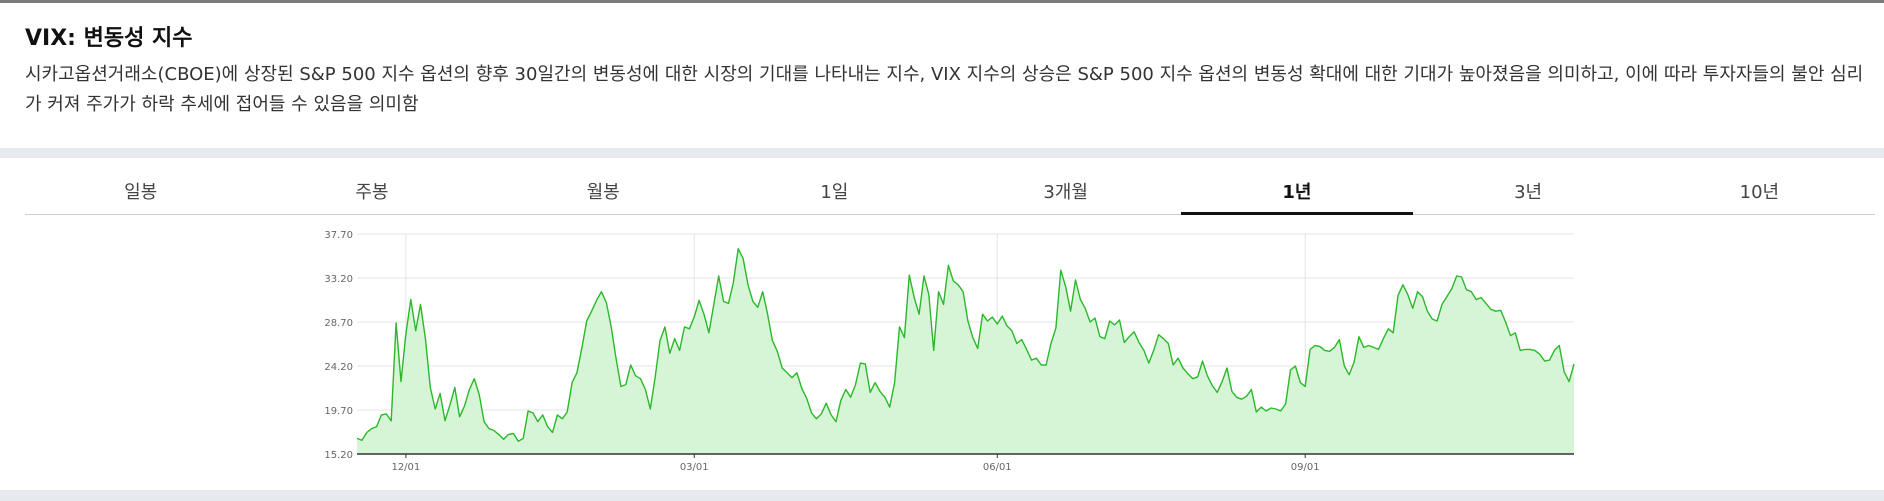 The height and width of the screenshot is (501, 1884). What do you see at coordinates (338, 455) in the screenshot?
I see `y-tick-label: 15.20` at bounding box center [338, 455].